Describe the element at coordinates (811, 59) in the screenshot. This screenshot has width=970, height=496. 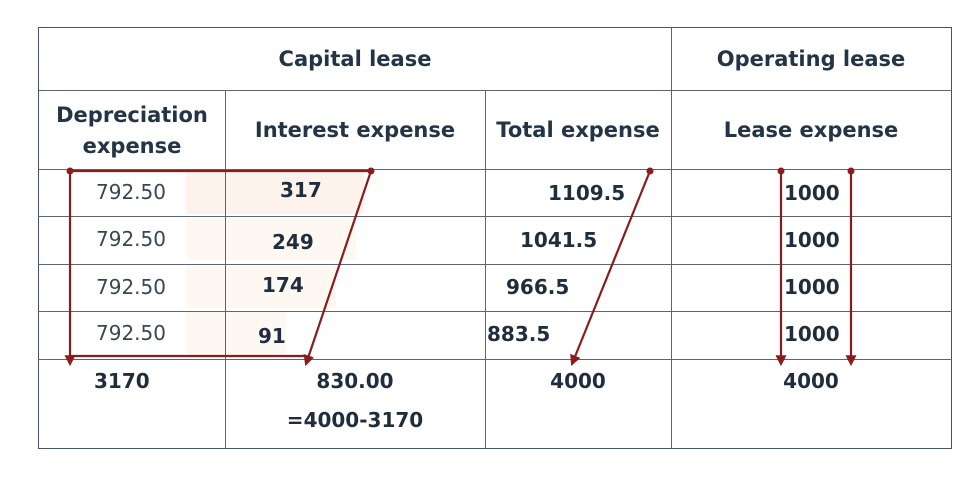
I see `operating-lease-header: Operating lease` at that location.